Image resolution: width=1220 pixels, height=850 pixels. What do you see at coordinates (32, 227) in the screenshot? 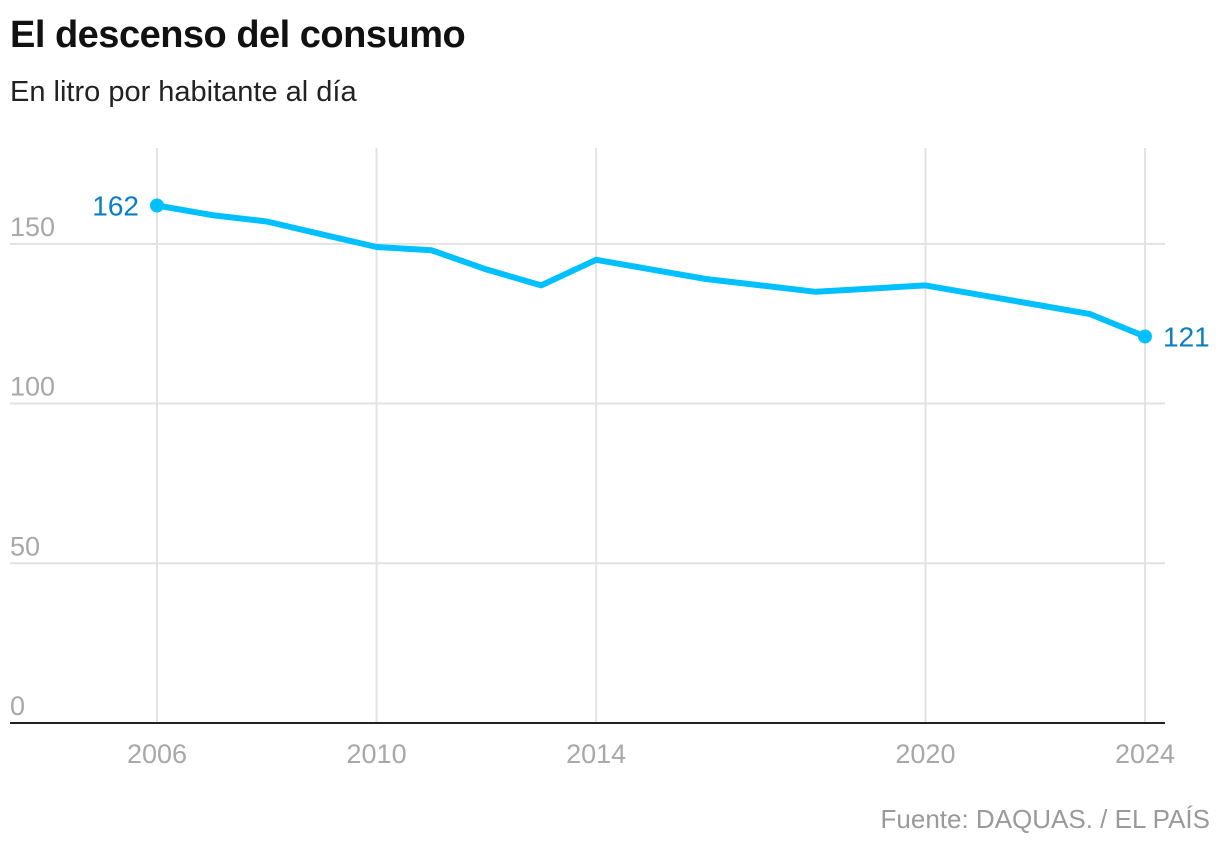
I see `y-tick-label: 150` at bounding box center [32, 227].